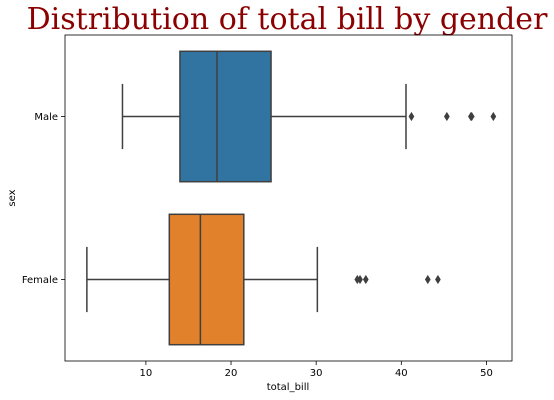  What do you see at coordinates (12, 197) in the screenshot?
I see `y-axis-label: sex` at bounding box center [12, 197].